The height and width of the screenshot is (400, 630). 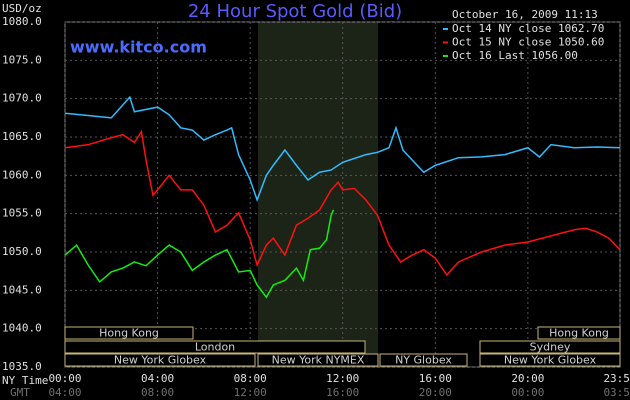 I want to click on gmt-tick-label: 20:00, so click(x=435, y=392).